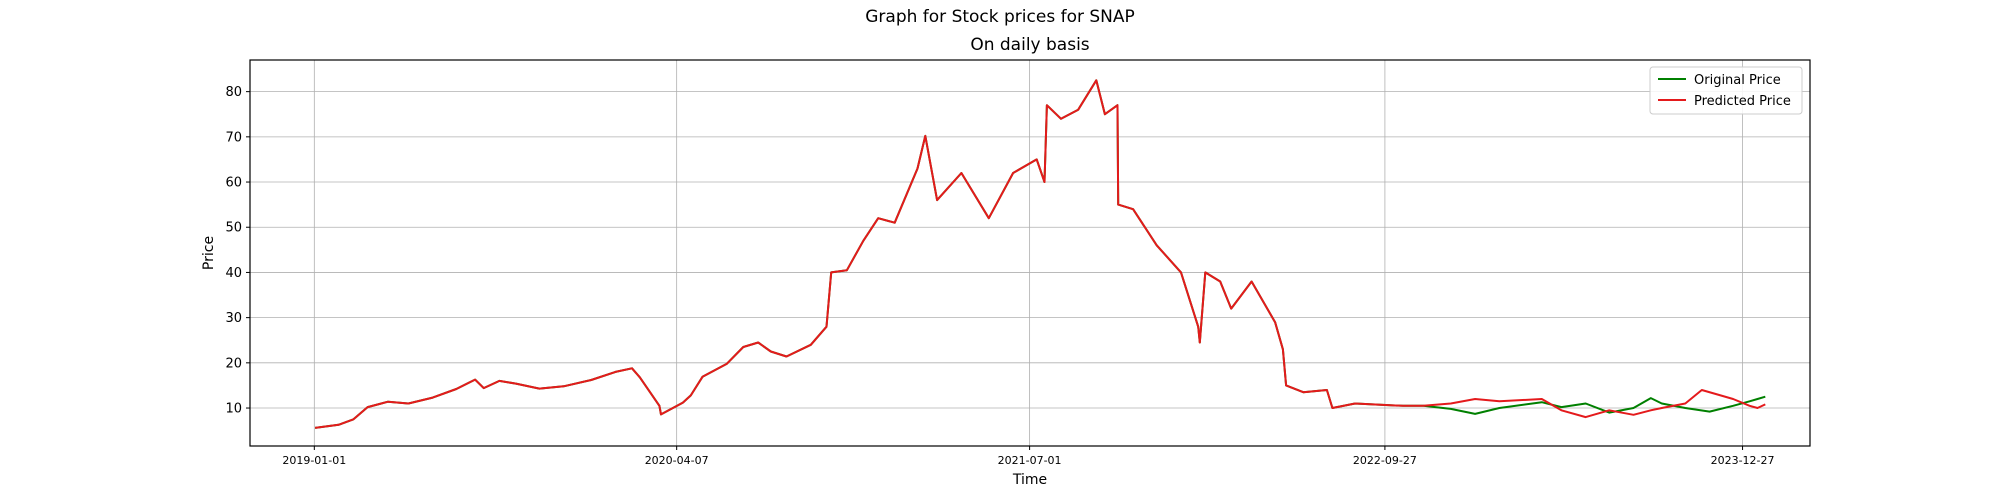  Describe the element at coordinates (233, 409) in the screenshot. I see `y-tick-label: 10` at that location.